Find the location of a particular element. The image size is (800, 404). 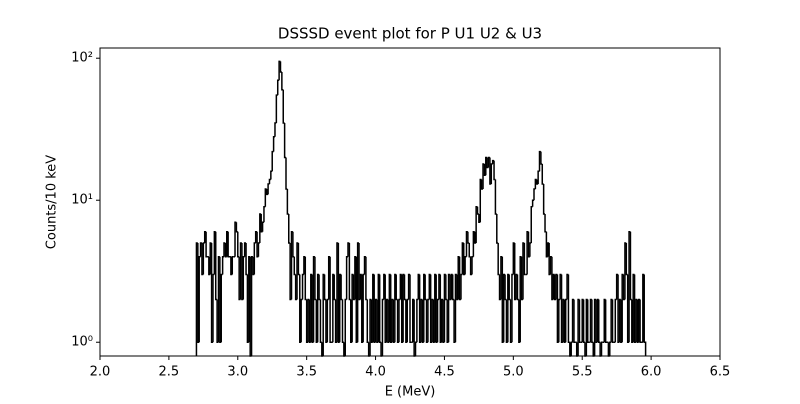

x-tick-label: 4.5 is located at coordinates (444, 372).